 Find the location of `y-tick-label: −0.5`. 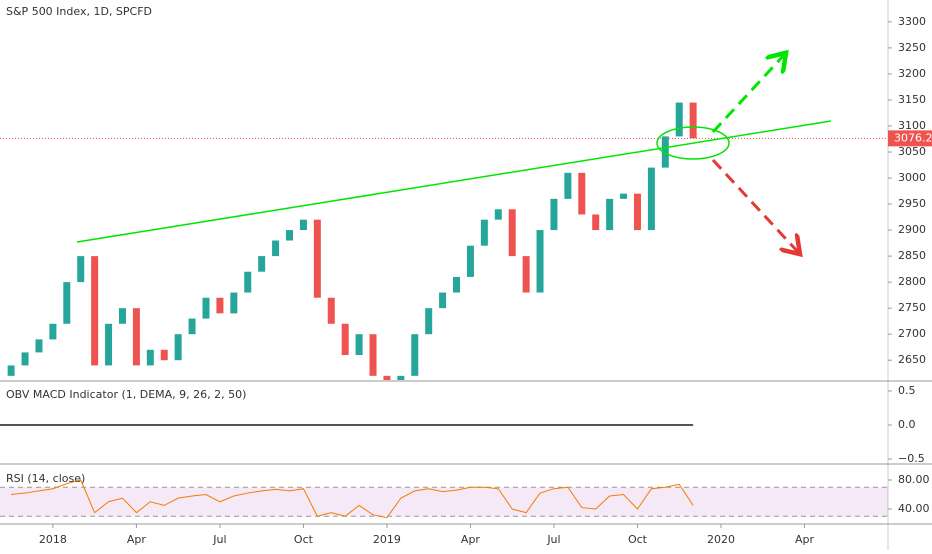

y-tick-label: −0.5 is located at coordinates (911, 458).